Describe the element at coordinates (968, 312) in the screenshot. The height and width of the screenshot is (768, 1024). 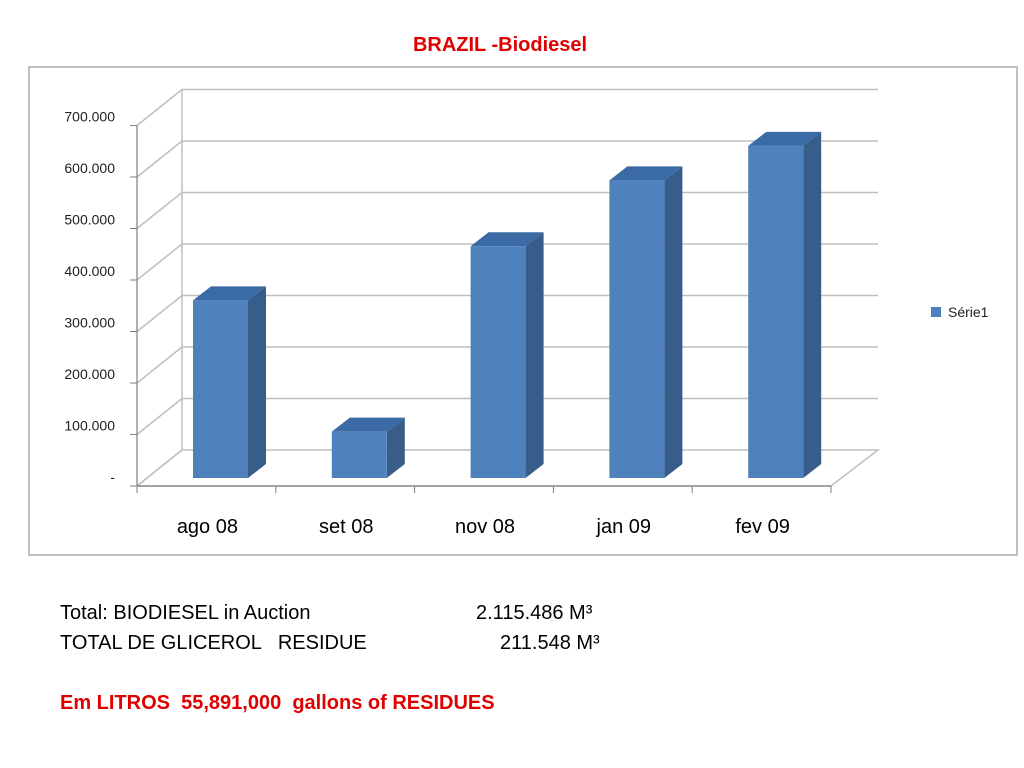
I see `legend-label: Série1` at that location.